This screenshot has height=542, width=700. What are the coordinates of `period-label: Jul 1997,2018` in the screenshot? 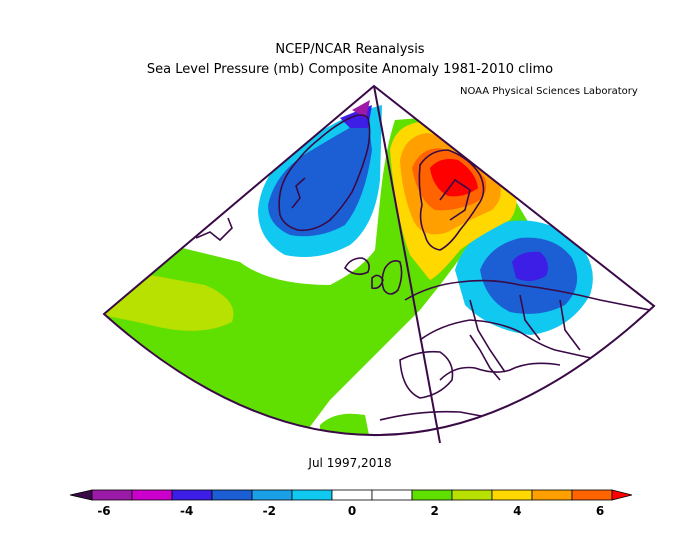 It's located at (350, 463).